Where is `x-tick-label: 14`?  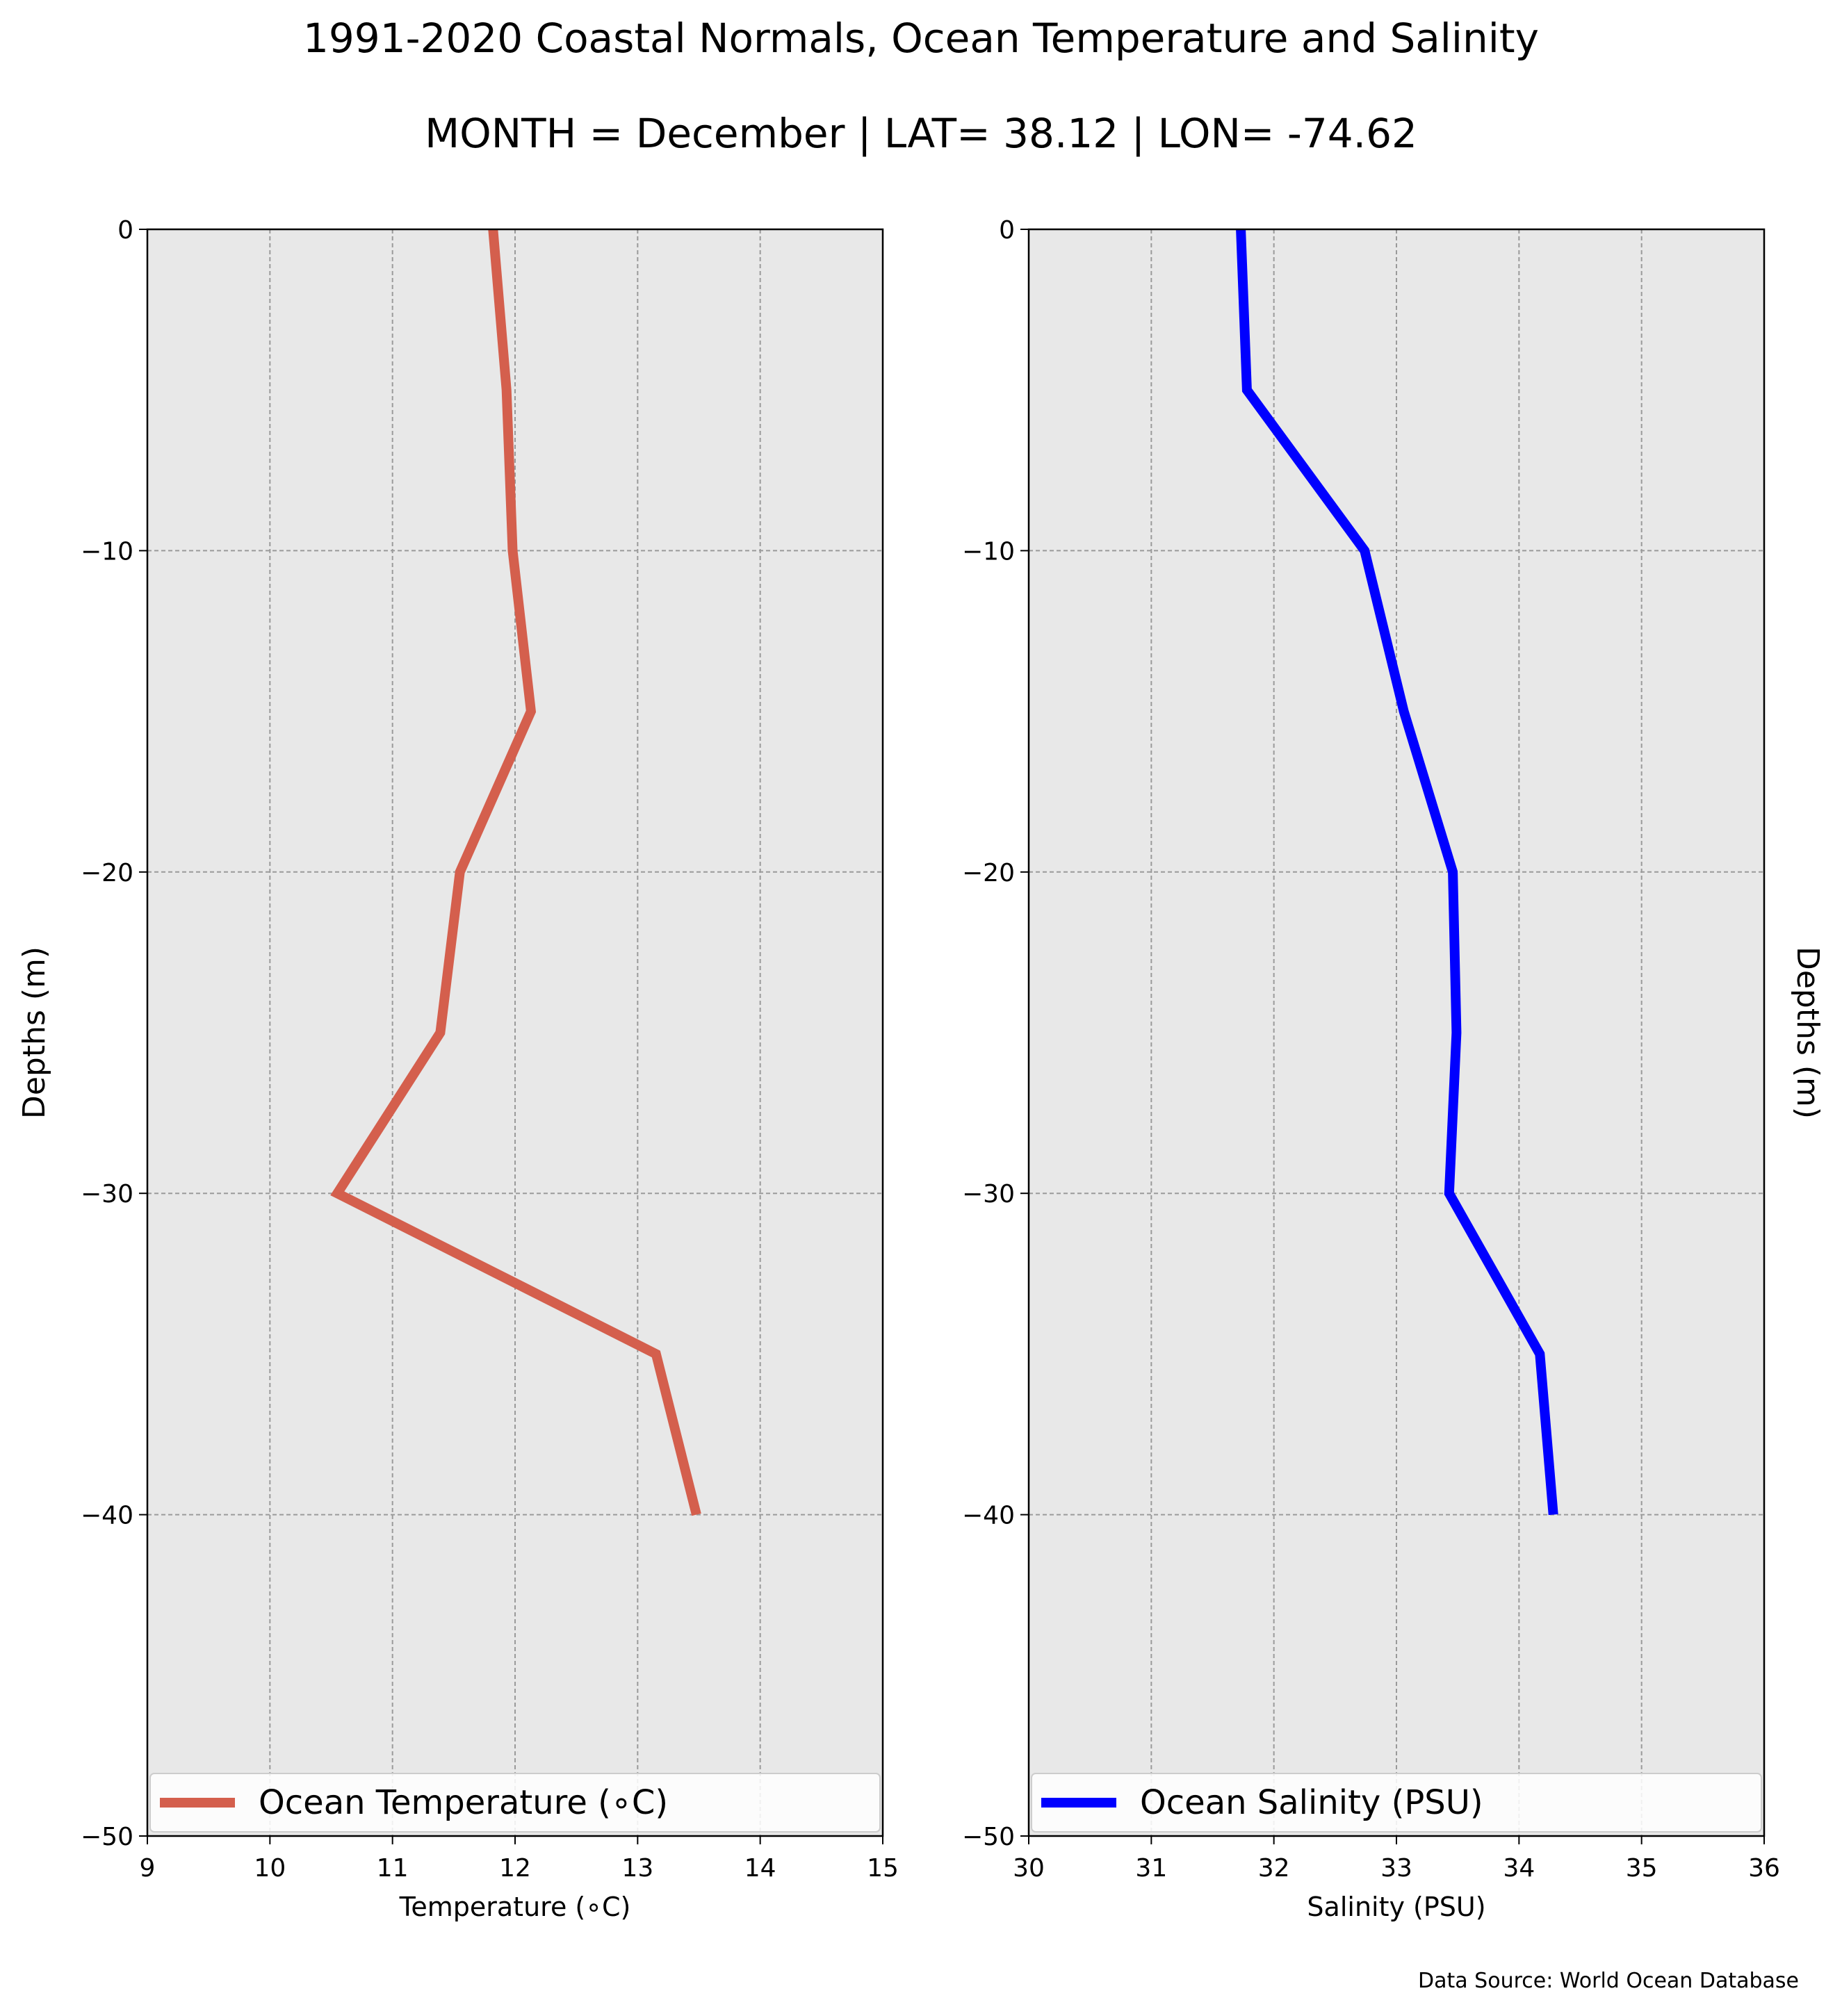 x-tick-label: 14 is located at coordinates (760, 1869).